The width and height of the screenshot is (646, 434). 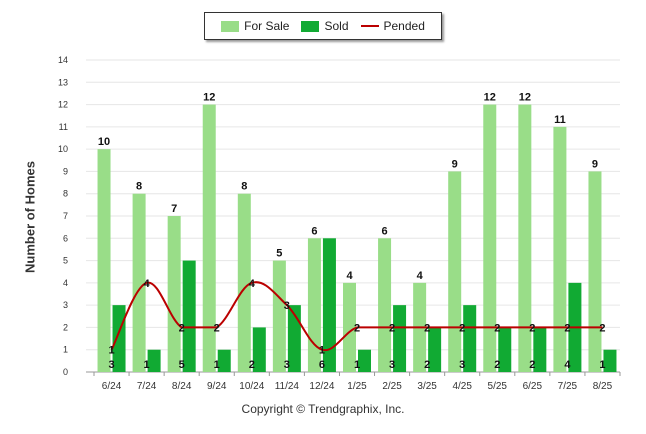 What do you see at coordinates (65, 350) in the screenshot?
I see `y-tick-label: 1` at bounding box center [65, 350].